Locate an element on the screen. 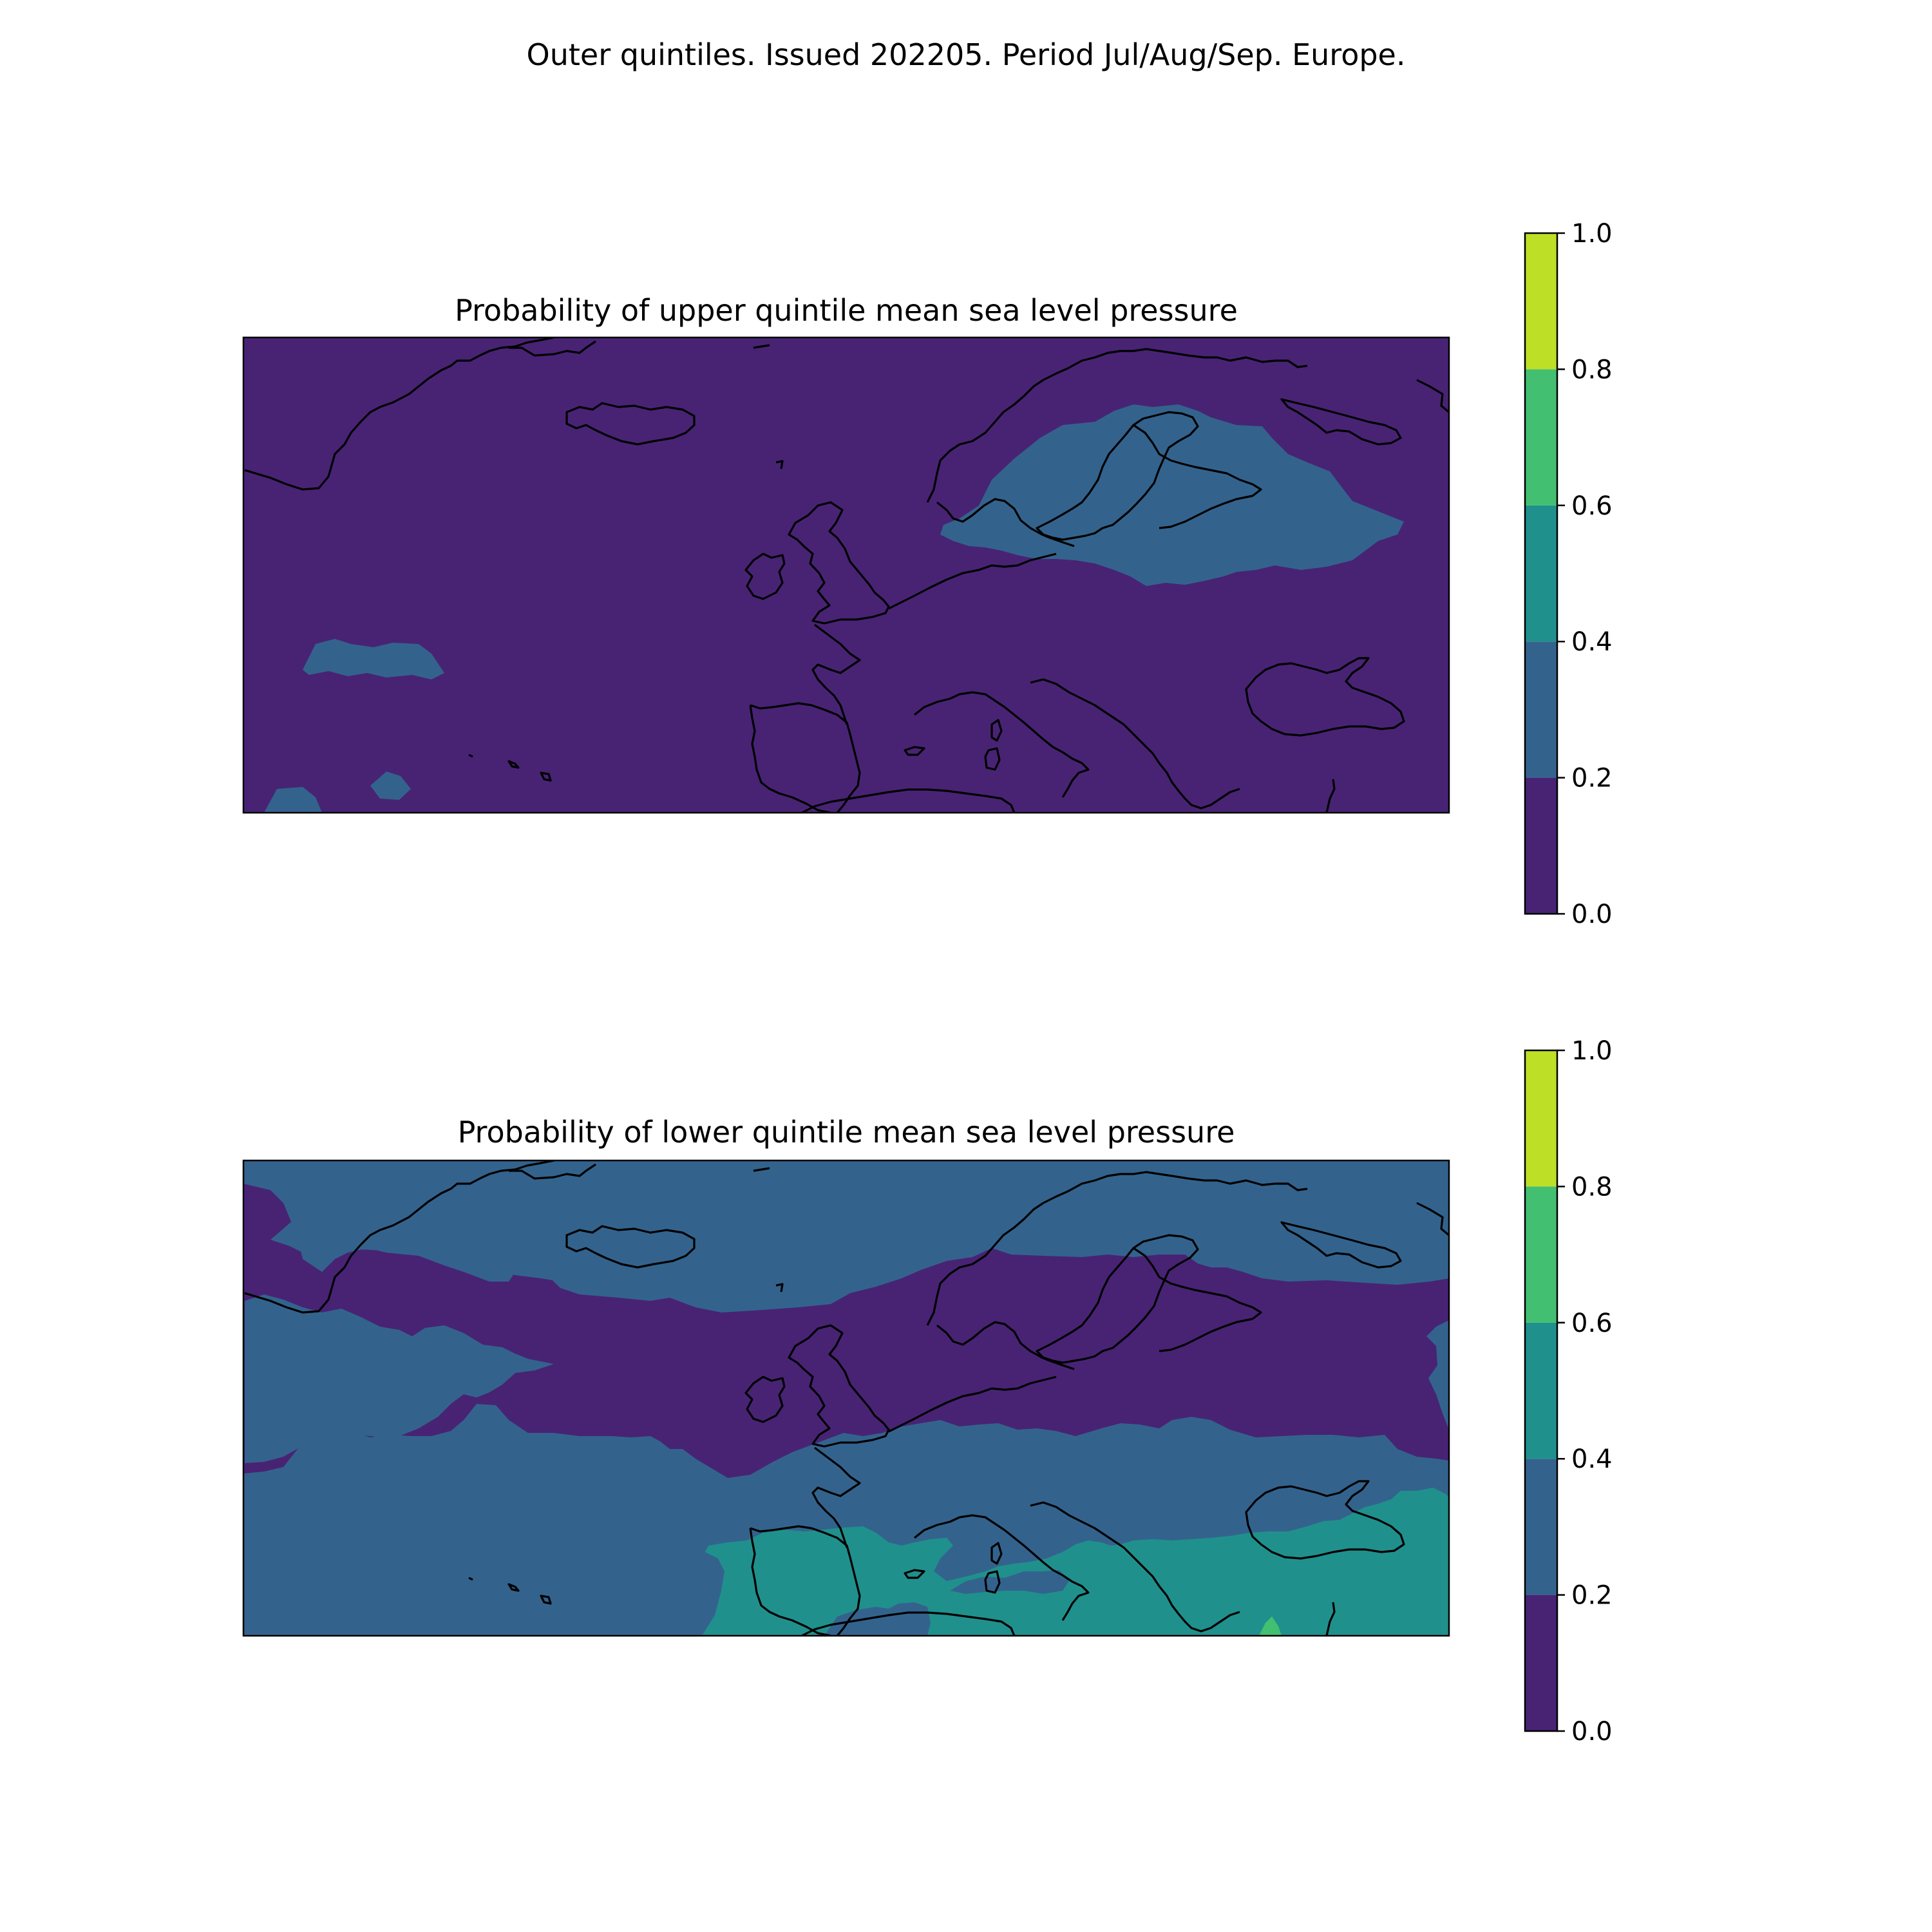 Image resolution: width=1932 pixels, height=1932 pixels. upper-colorbar-tick-label: 0.0 is located at coordinates (1592, 914).